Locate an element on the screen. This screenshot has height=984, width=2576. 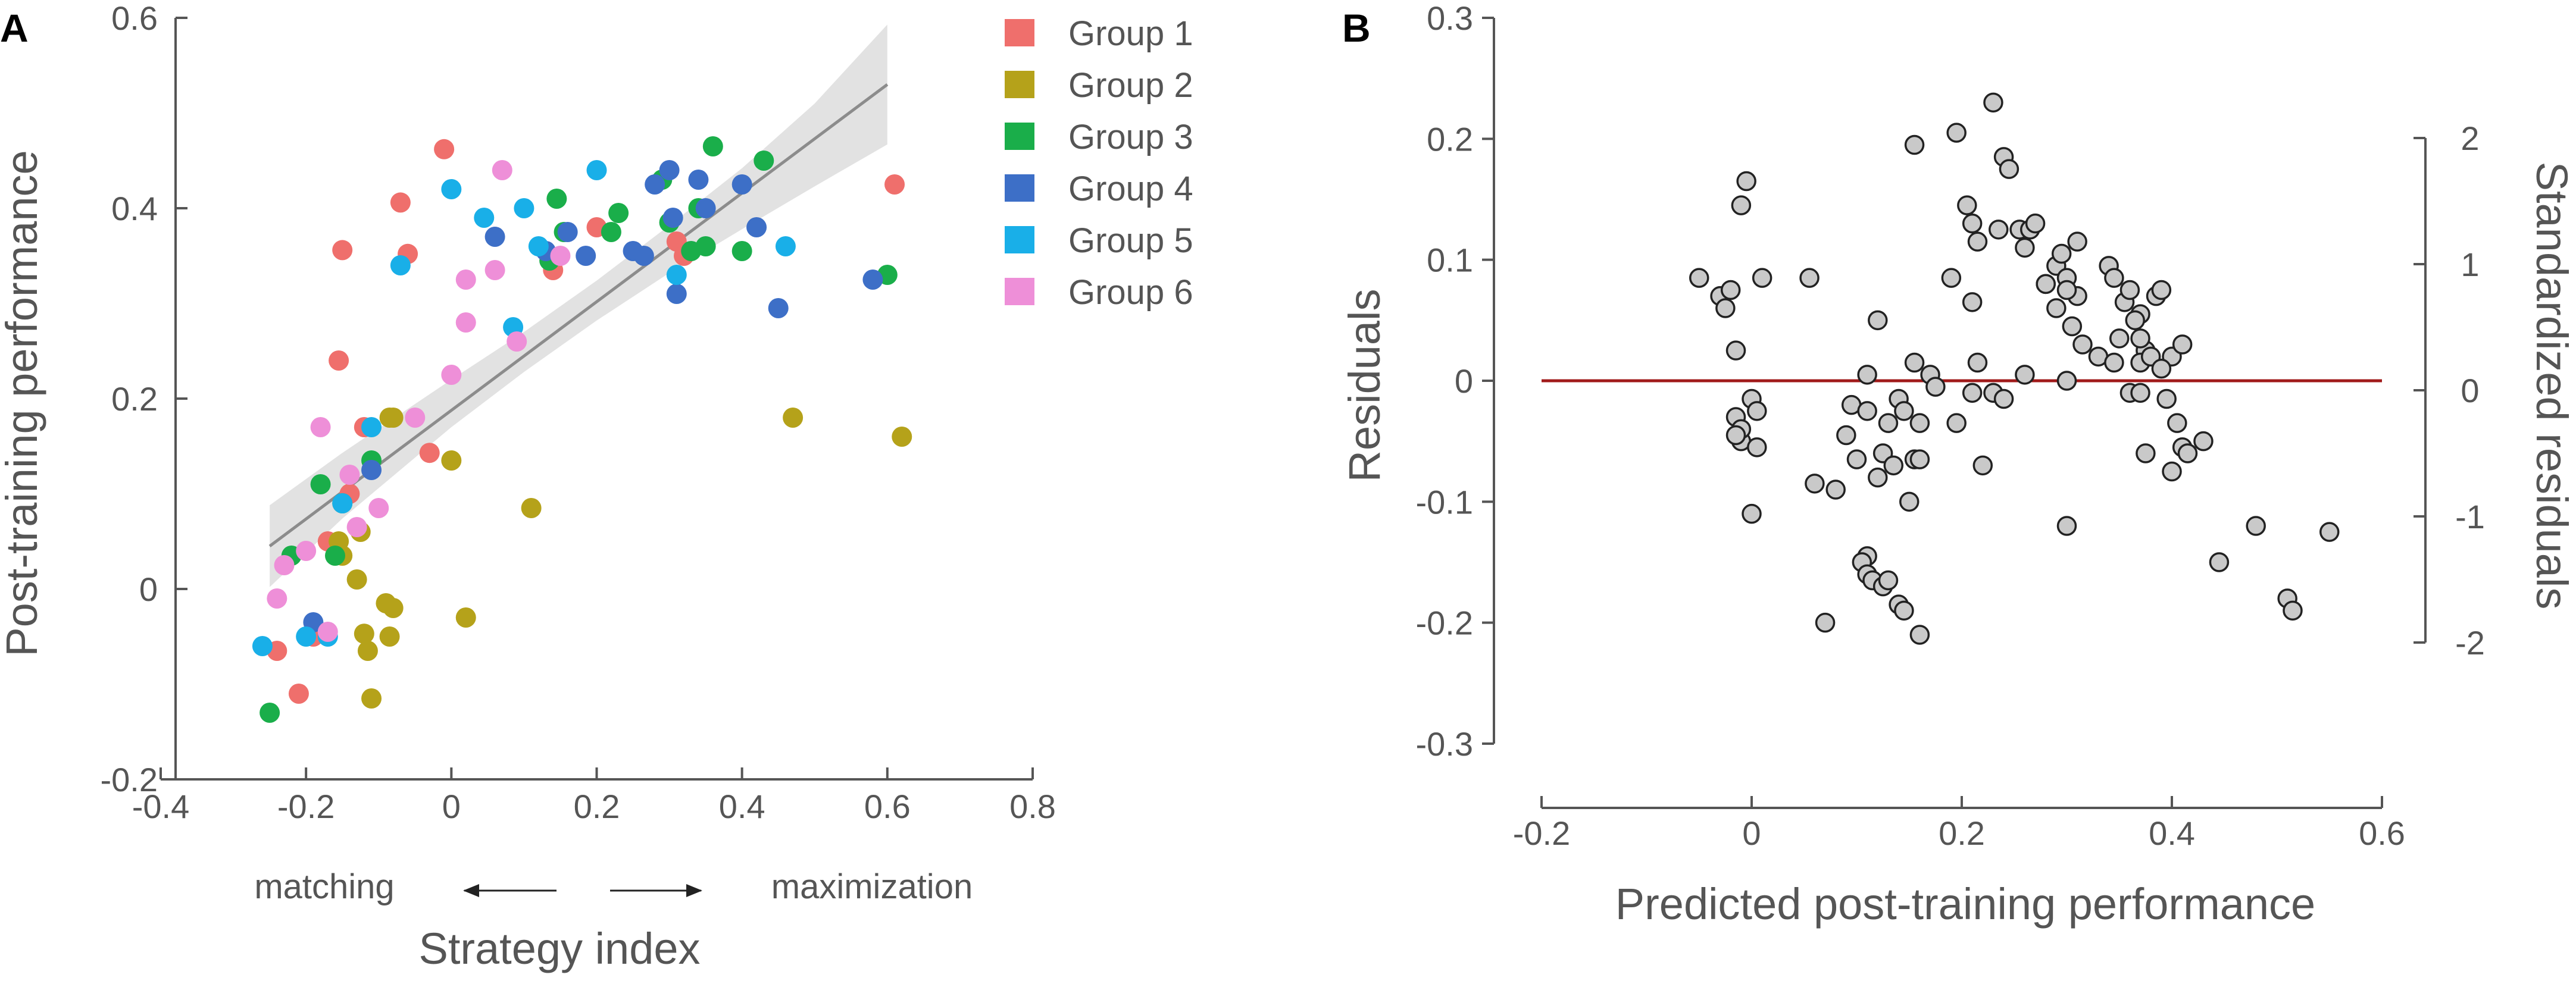
x-axis-label-b: Predicted post-training performance is located at coordinates (1965, 904).